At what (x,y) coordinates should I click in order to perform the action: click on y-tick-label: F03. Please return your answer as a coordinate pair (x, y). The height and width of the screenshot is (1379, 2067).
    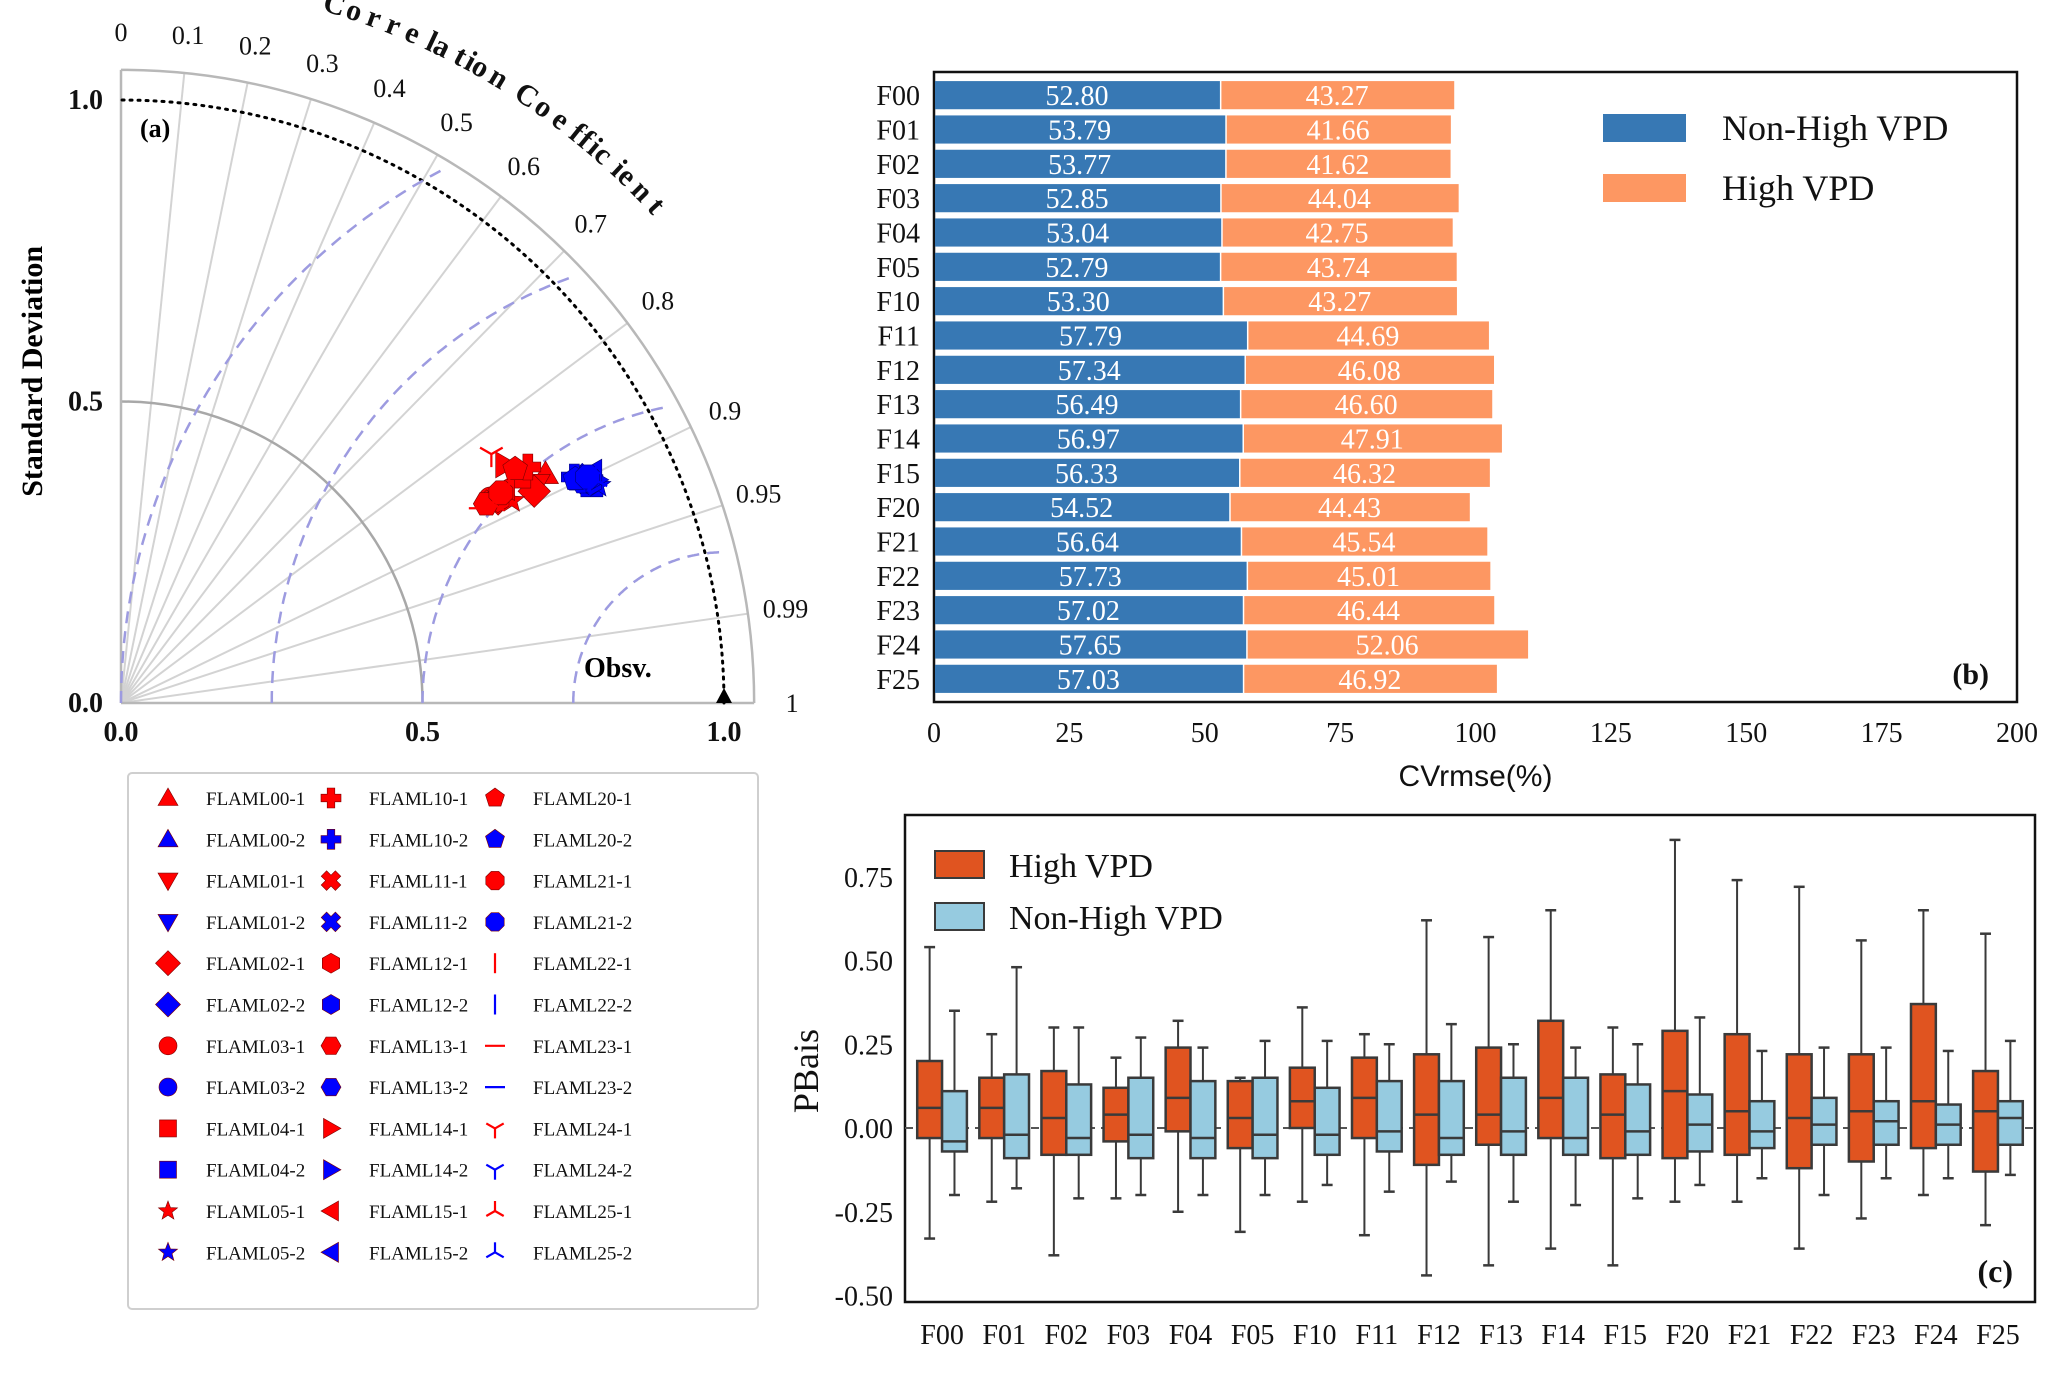
    Looking at the image, I should click on (898, 199).